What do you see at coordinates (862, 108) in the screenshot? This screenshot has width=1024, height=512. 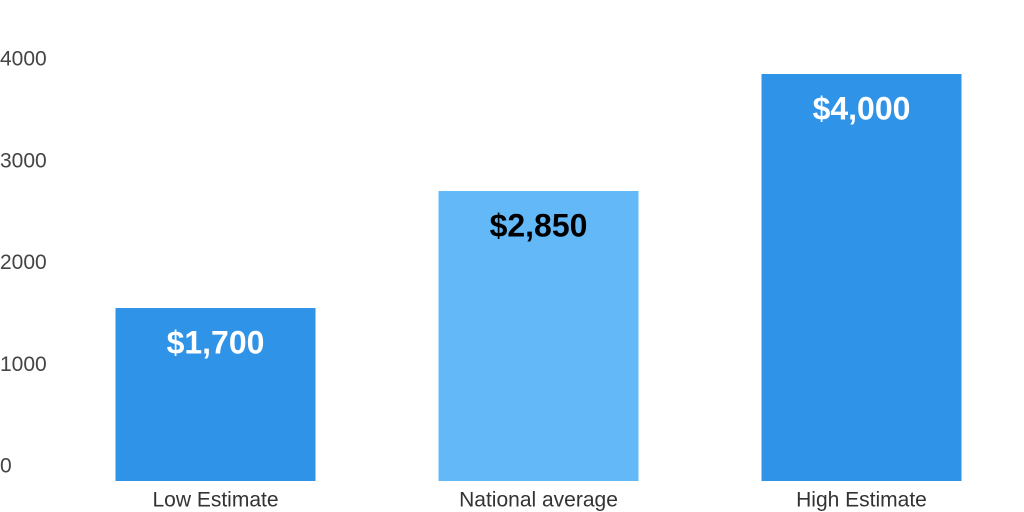 I see `value-label: $4,000` at bounding box center [862, 108].